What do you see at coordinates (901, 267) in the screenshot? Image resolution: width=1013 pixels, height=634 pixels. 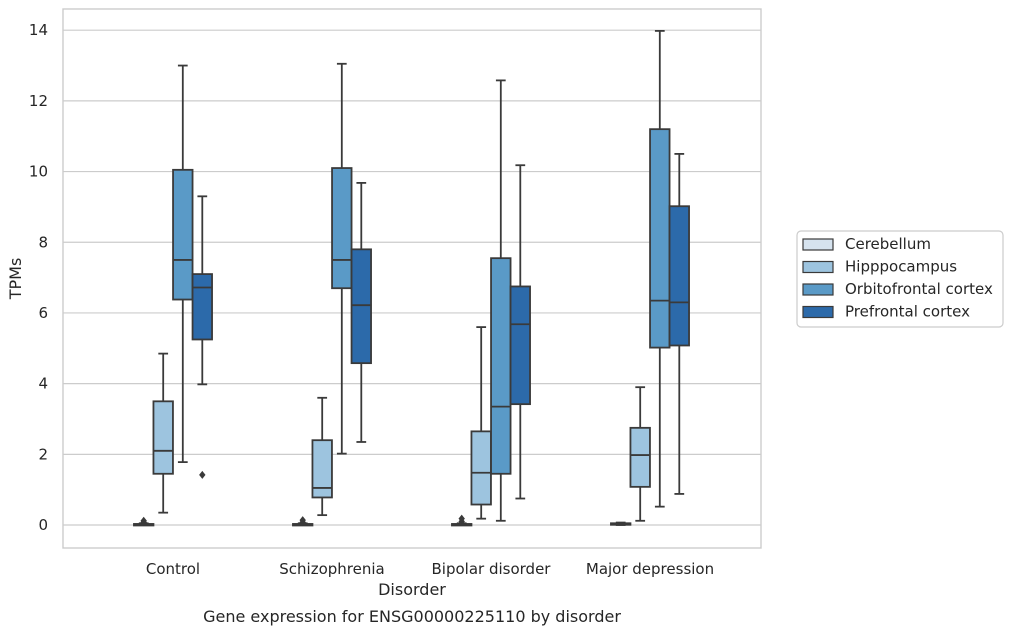 I see `legend-label-2: Hipppocampus` at bounding box center [901, 267].